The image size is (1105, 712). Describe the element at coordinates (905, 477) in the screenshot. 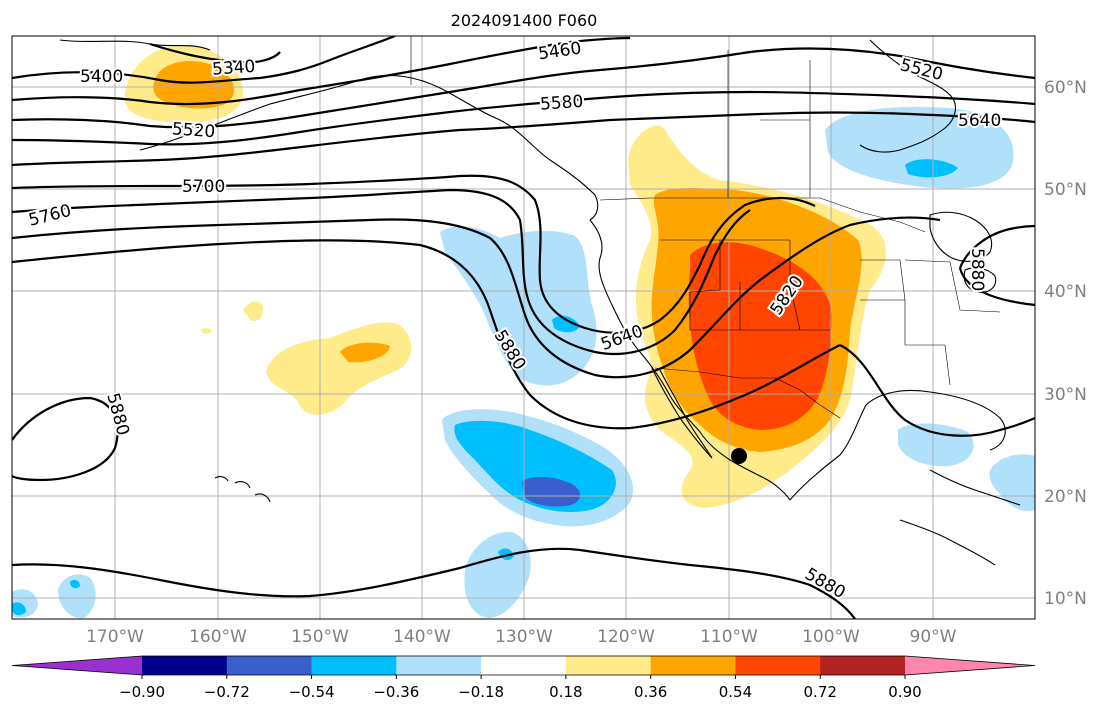

I see `coast-gulf-mexico` at that location.